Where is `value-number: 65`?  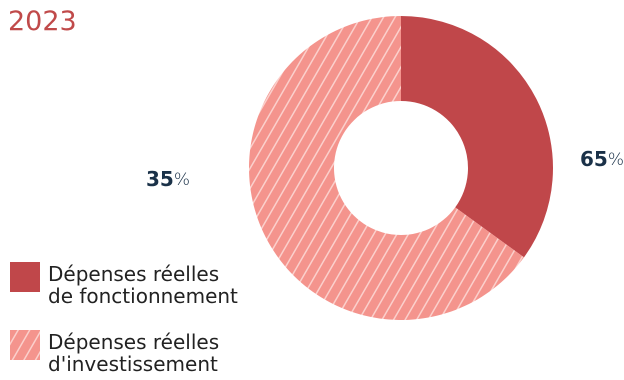
value-number: 65 is located at coordinates (594, 159).